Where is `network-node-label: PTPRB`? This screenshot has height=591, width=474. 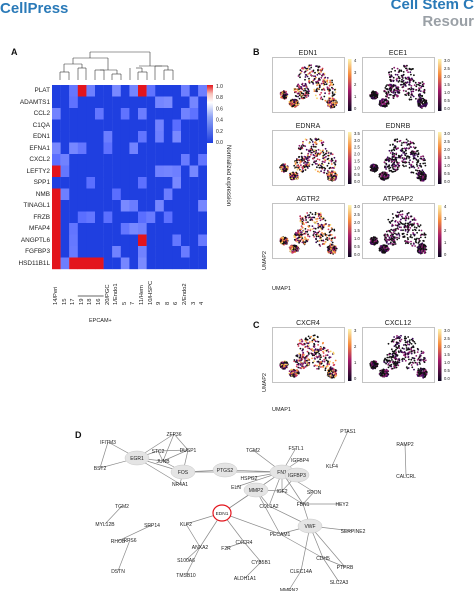
network-node-label: PTPRB is located at coordinates (345, 568).